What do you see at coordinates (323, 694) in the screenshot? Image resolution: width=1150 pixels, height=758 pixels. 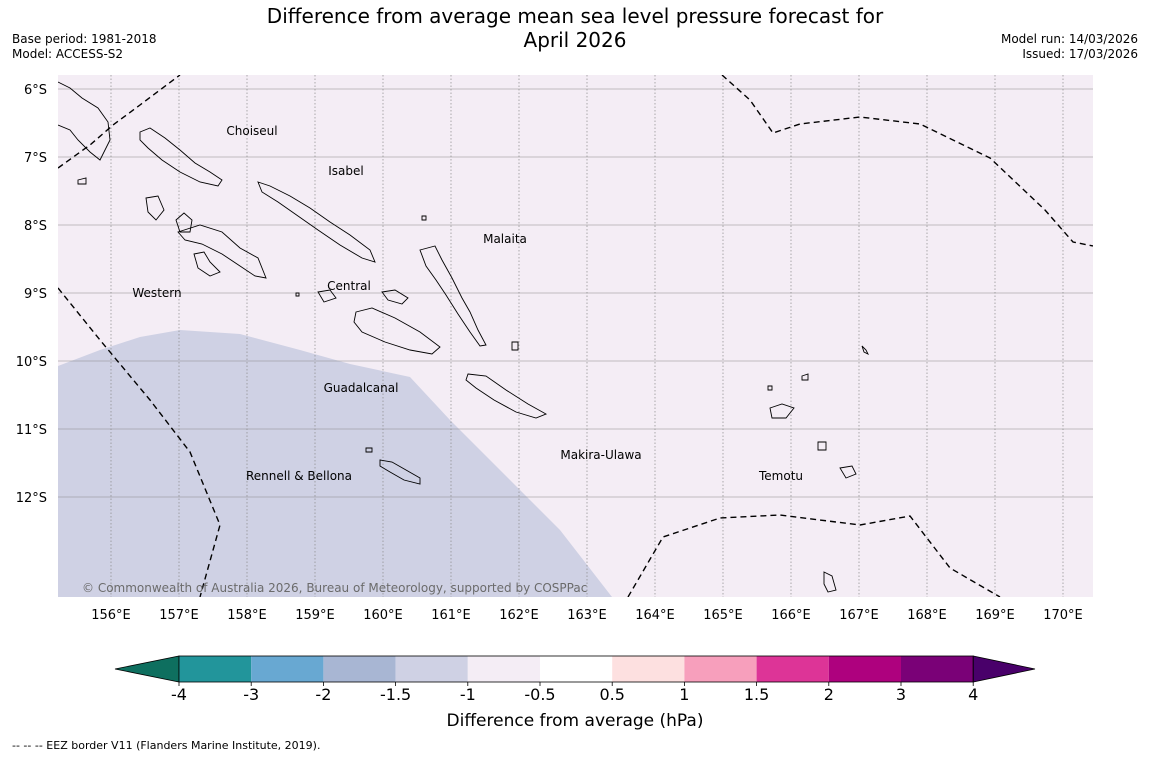 I see `colorbar-tick-label: -2` at bounding box center [323, 694].